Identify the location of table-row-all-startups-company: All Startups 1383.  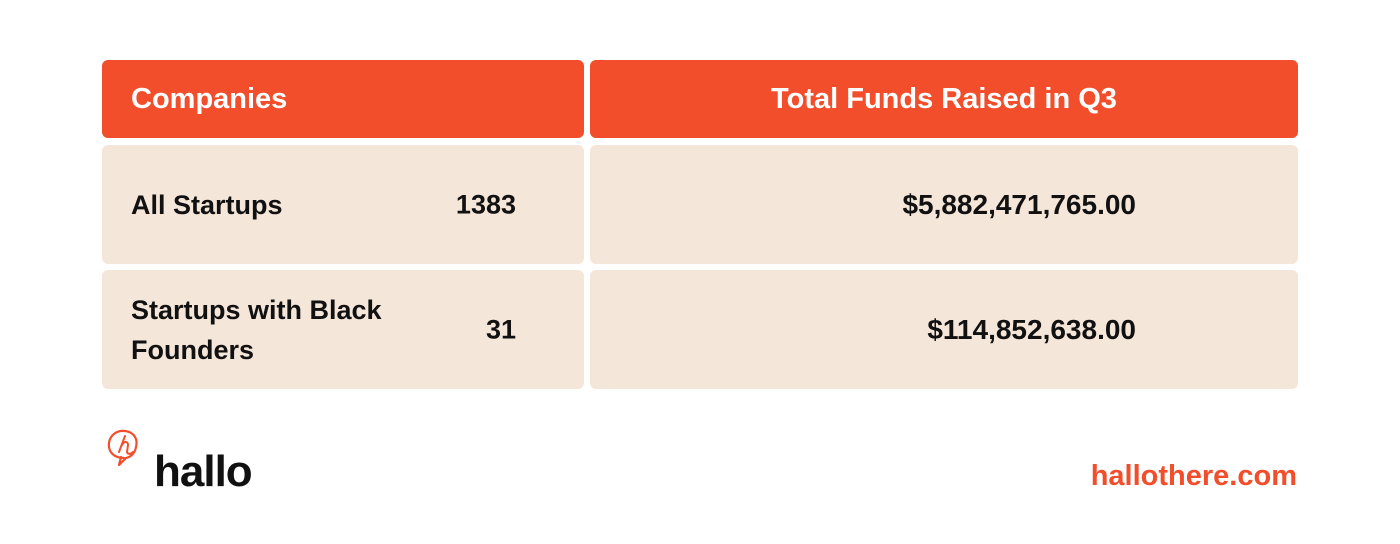
(343, 204).